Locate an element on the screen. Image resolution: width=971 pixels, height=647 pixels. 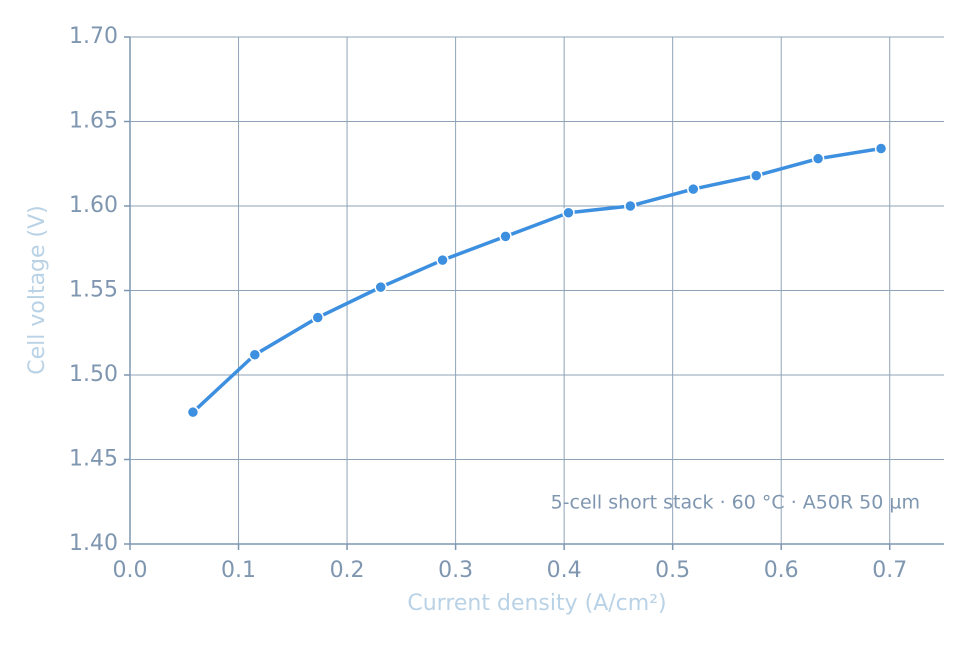
x-tick-label: 0.7 is located at coordinates (889, 570).